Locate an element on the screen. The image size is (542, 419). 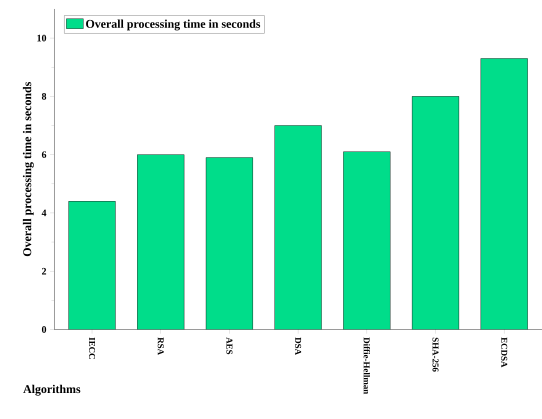
x-tick-label: RSA is located at coordinates (161, 346).